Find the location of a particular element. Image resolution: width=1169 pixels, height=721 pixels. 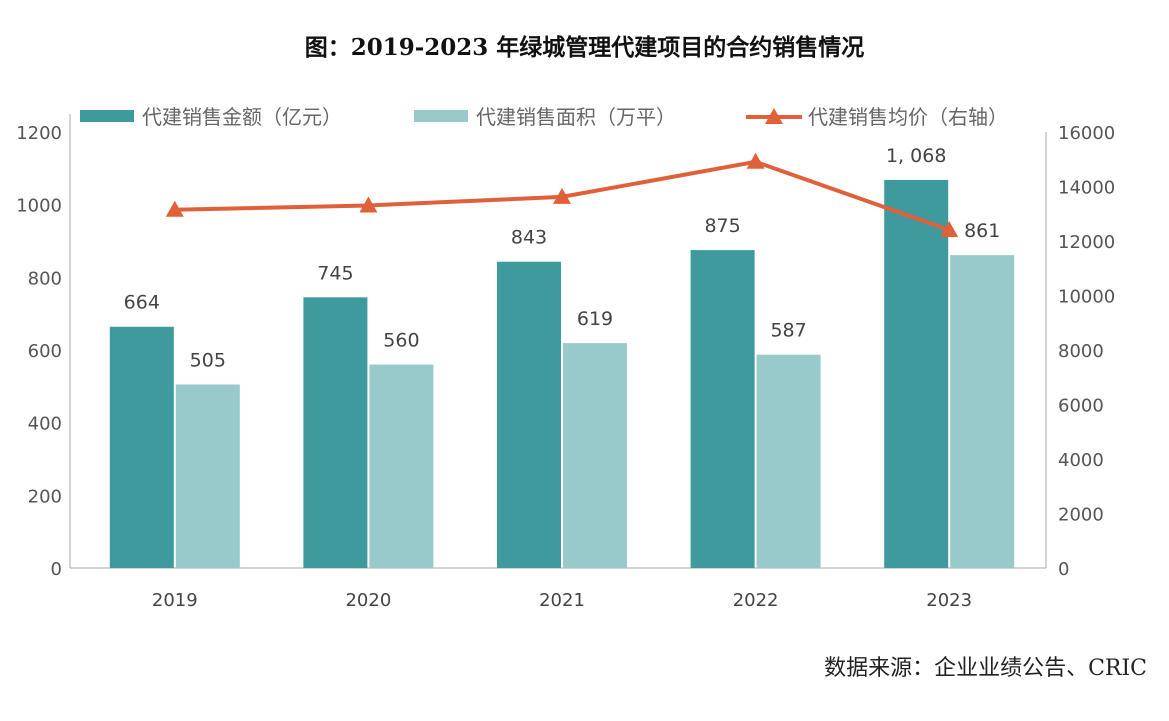

data-label: 587 is located at coordinates (788, 331).